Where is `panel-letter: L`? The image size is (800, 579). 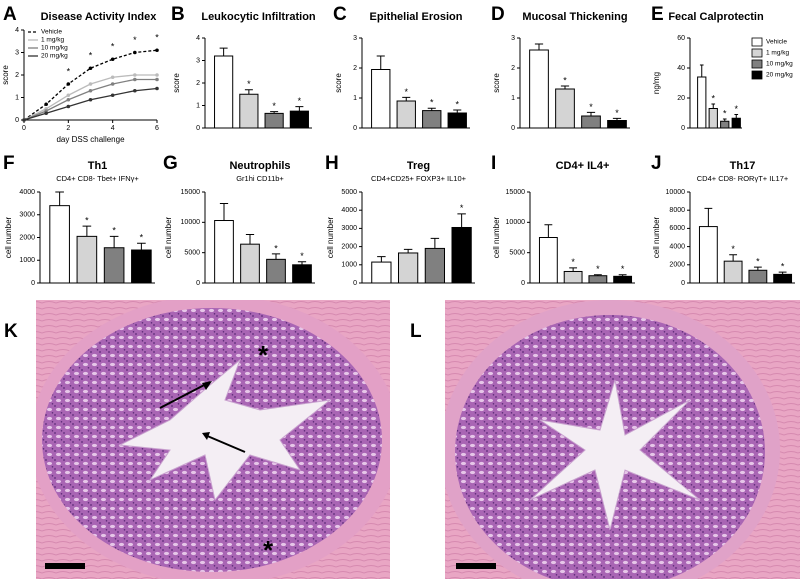
panel-letter: L is located at coordinates (416, 331).